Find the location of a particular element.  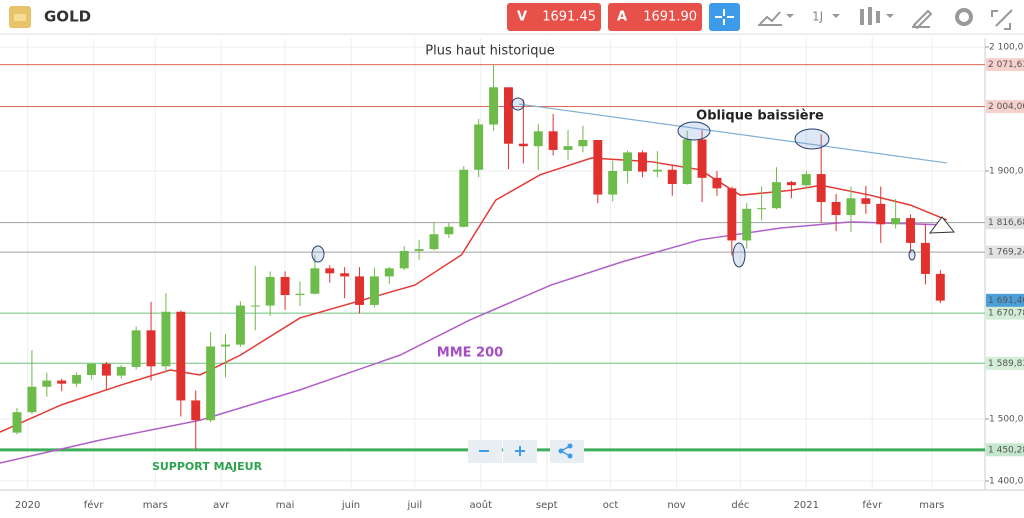

bid-price: 1691.45 is located at coordinates (569, 17).